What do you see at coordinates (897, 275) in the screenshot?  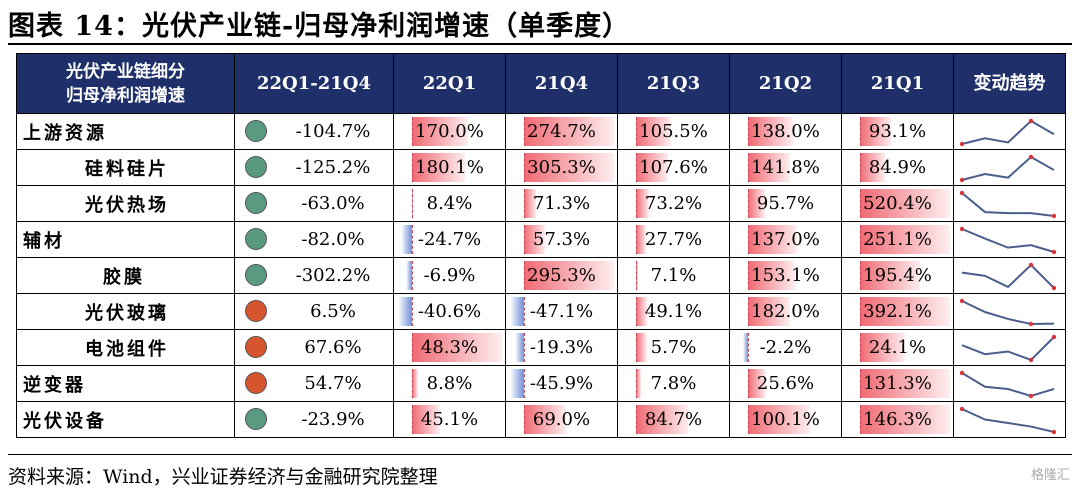 I see `value-cell: 195.4%` at bounding box center [897, 275].